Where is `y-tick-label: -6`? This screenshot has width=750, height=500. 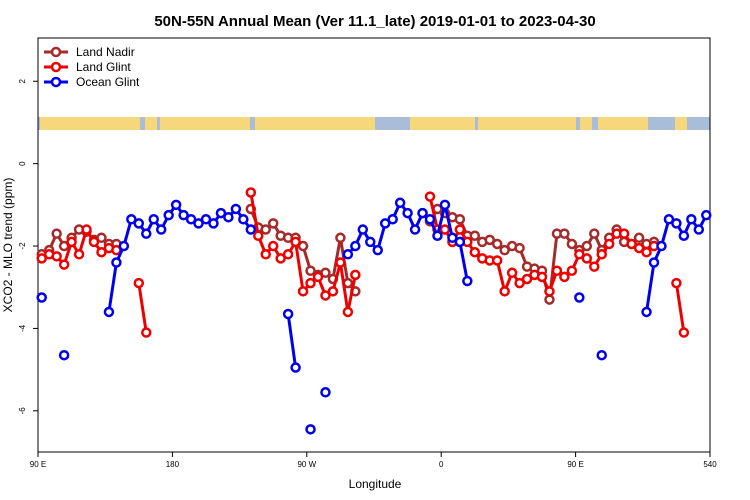 y-tick-label: -6 is located at coordinates (22, 411).